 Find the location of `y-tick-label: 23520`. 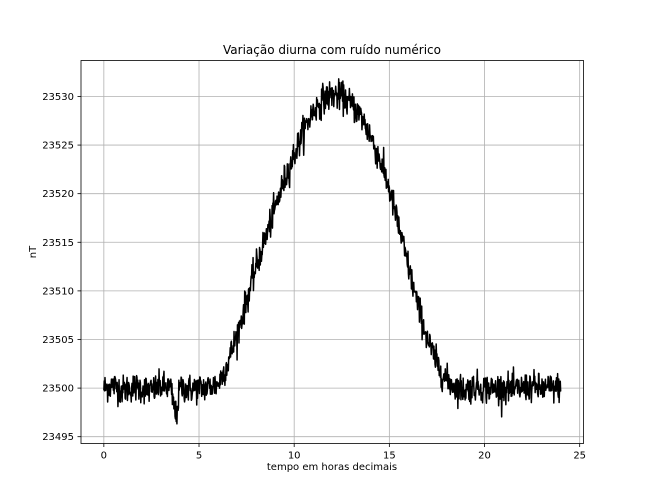

y-tick-label: 23520 is located at coordinates (58, 194).